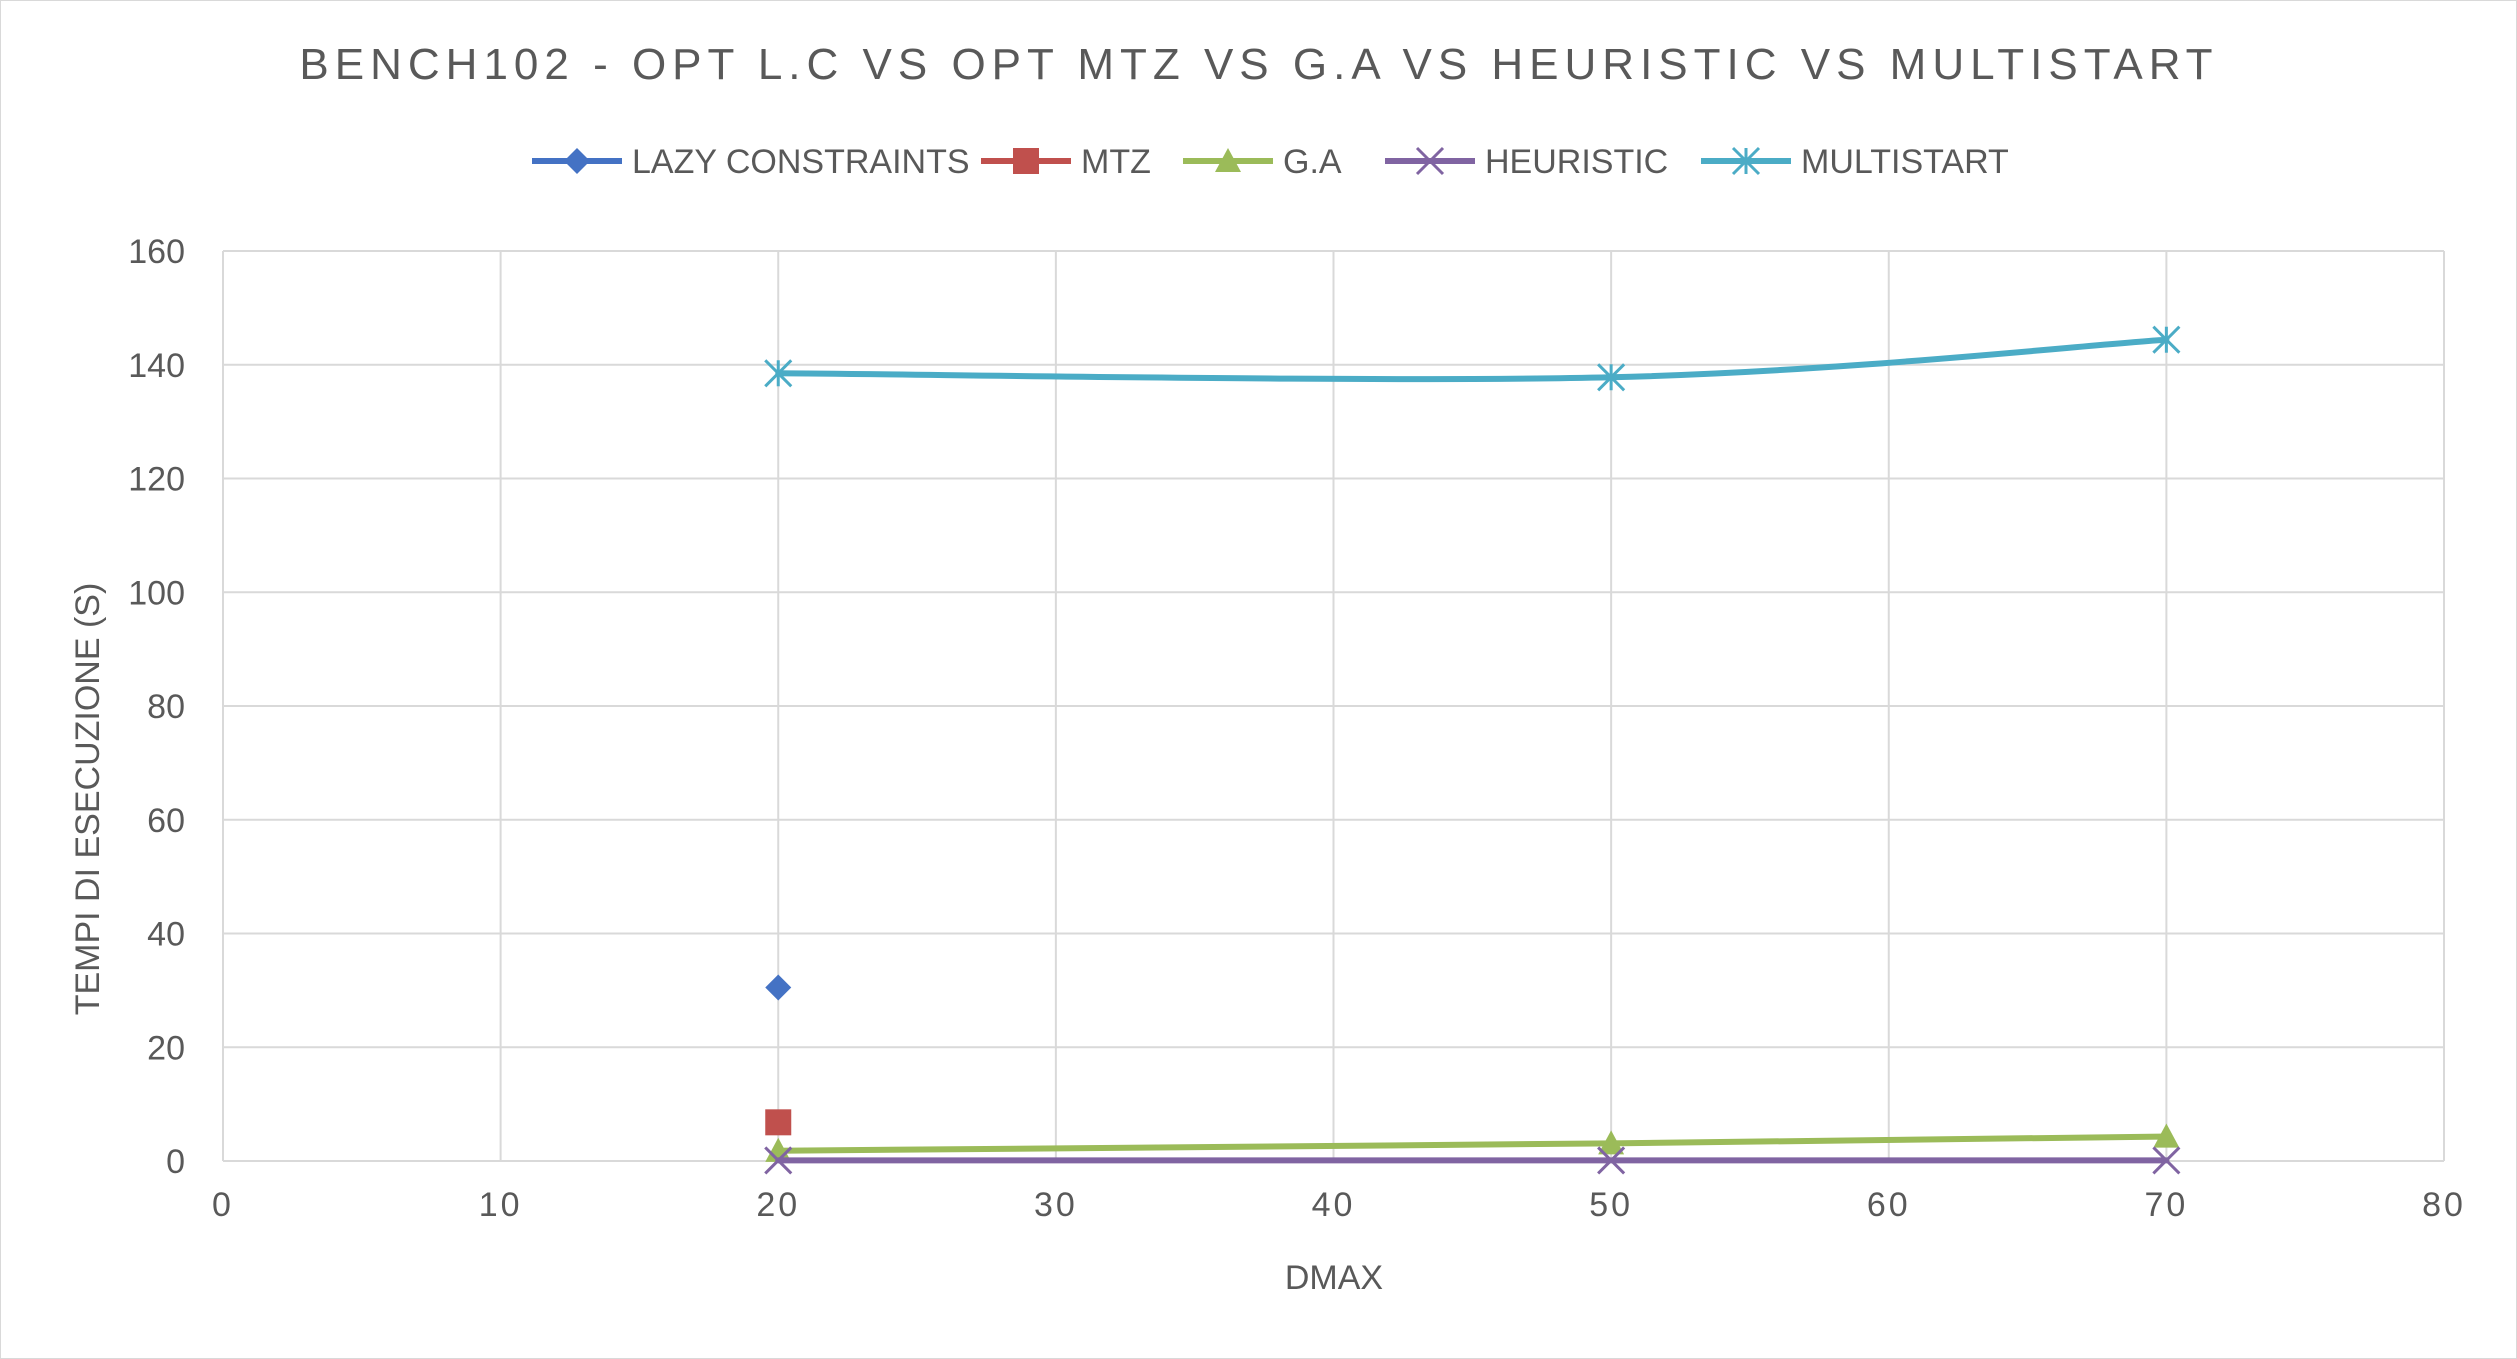 This screenshot has width=2517, height=1359. Describe the element at coordinates (166, 1048) in the screenshot. I see `y-tick-label: 20` at that location.